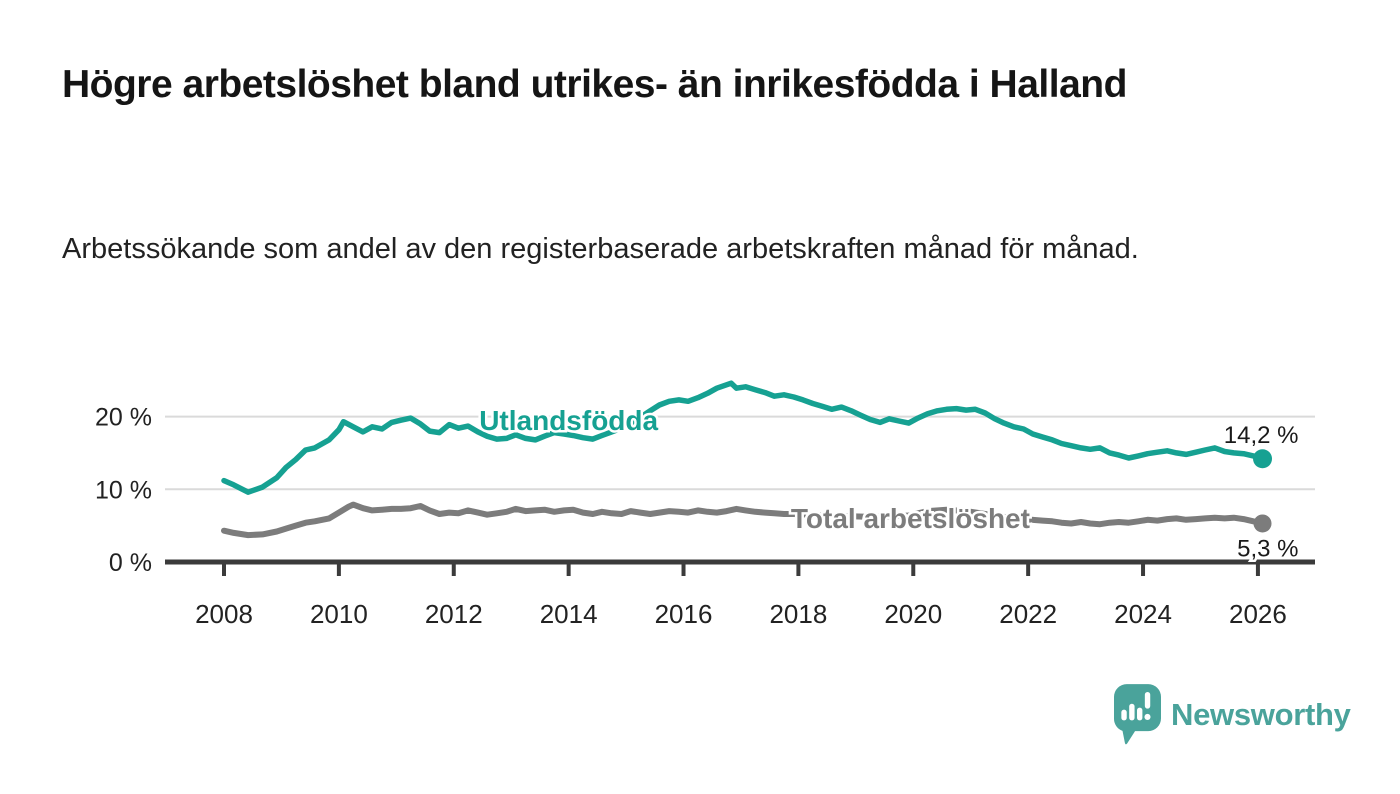 This screenshot has width=1400, height=794. What do you see at coordinates (123, 418) in the screenshot?
I see `y-tick-label: 20 %` at bounding box center [123, 418].